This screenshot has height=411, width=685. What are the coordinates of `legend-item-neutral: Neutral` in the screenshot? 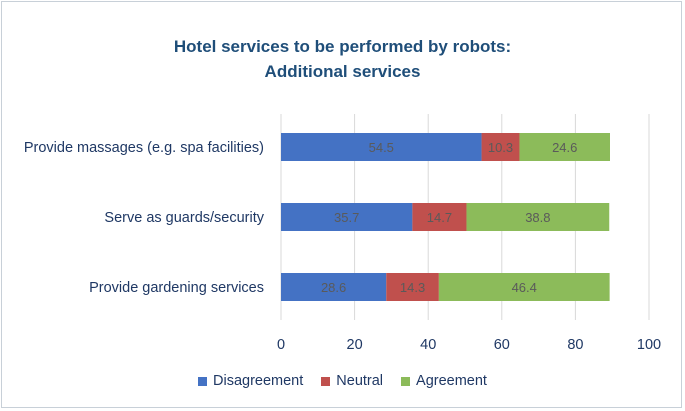 It's located at (352, 381).